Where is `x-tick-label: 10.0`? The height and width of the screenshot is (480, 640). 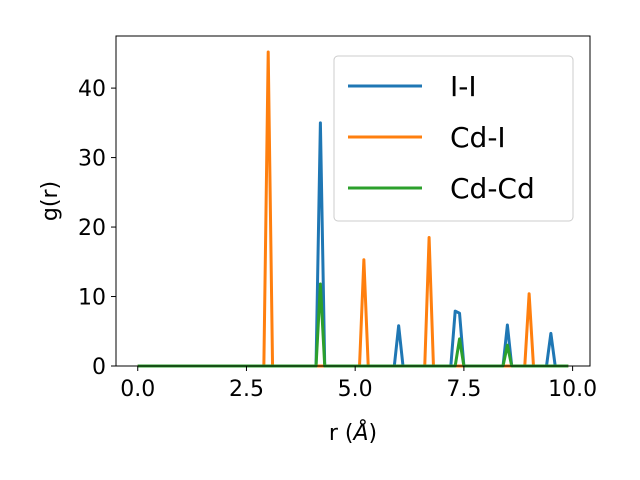 x-tick-label: 10.0 is located at coordinates (572, 389).